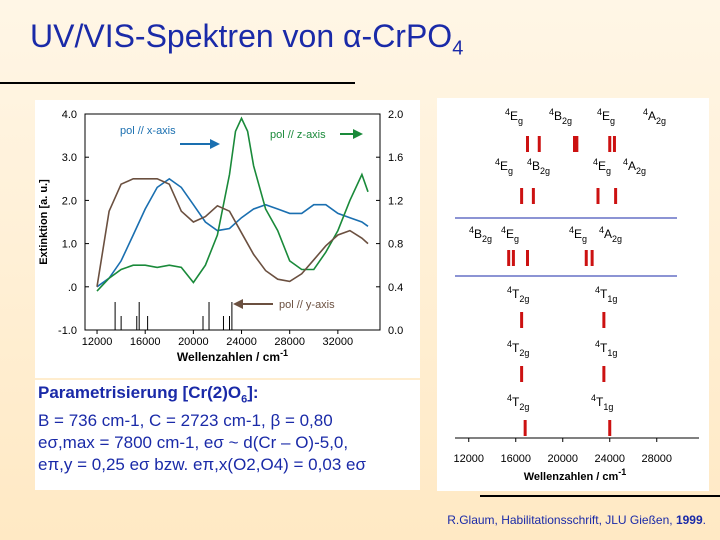 The width and height of the screenshot is (720, 540). Describe the element at coordinates (298, 135) in the screenshot. I see `annotation-z: pol // z-axis` at that location.